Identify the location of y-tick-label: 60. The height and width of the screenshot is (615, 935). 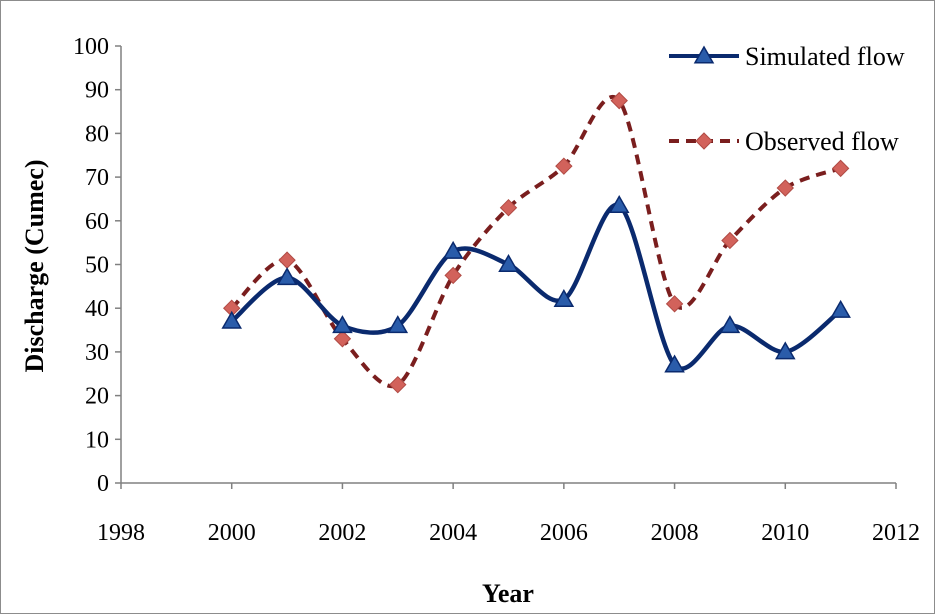
(97, 222).